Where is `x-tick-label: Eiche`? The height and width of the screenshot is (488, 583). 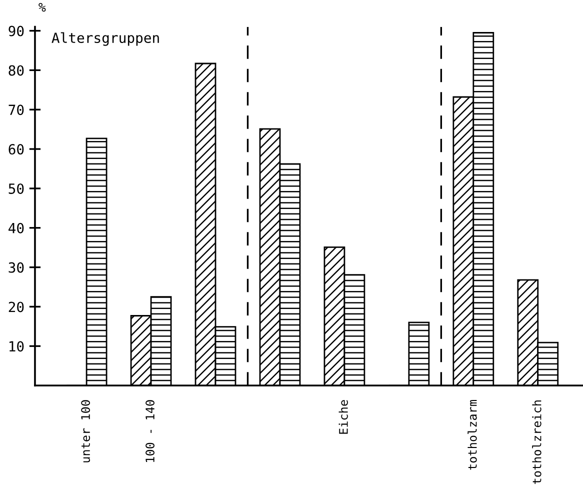
x-tick-label: Eiche is located at coordinates (343, 417).